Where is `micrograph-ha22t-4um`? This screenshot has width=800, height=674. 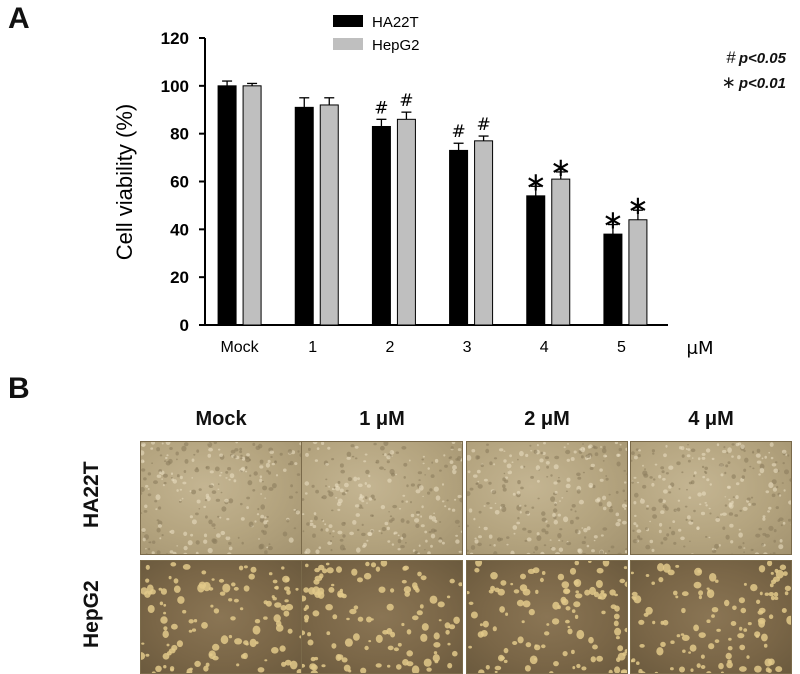
micrograph-ha22t-4um is located at coordinates (711, 498).